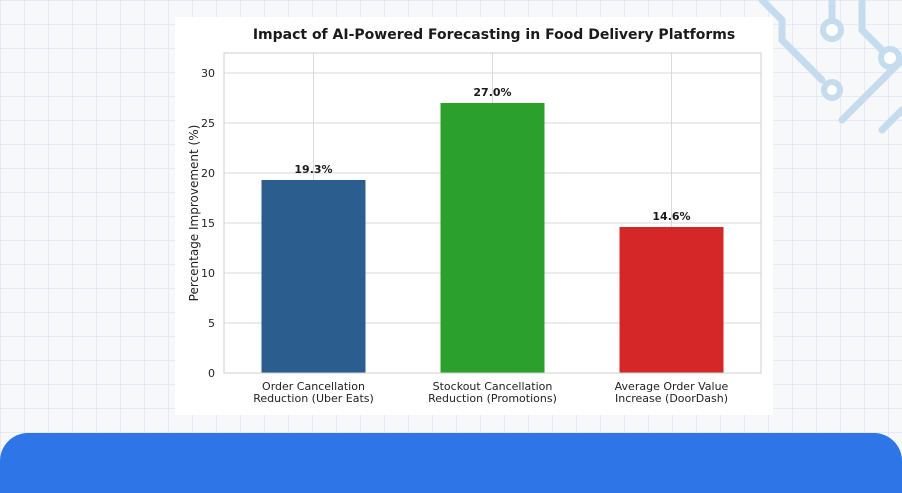 This screenshot has width=902, height=493. What do you see at coordinates (211, 373) in the screenshot?
I see `y-tick-label: 0` at bounding box center [211, 373].